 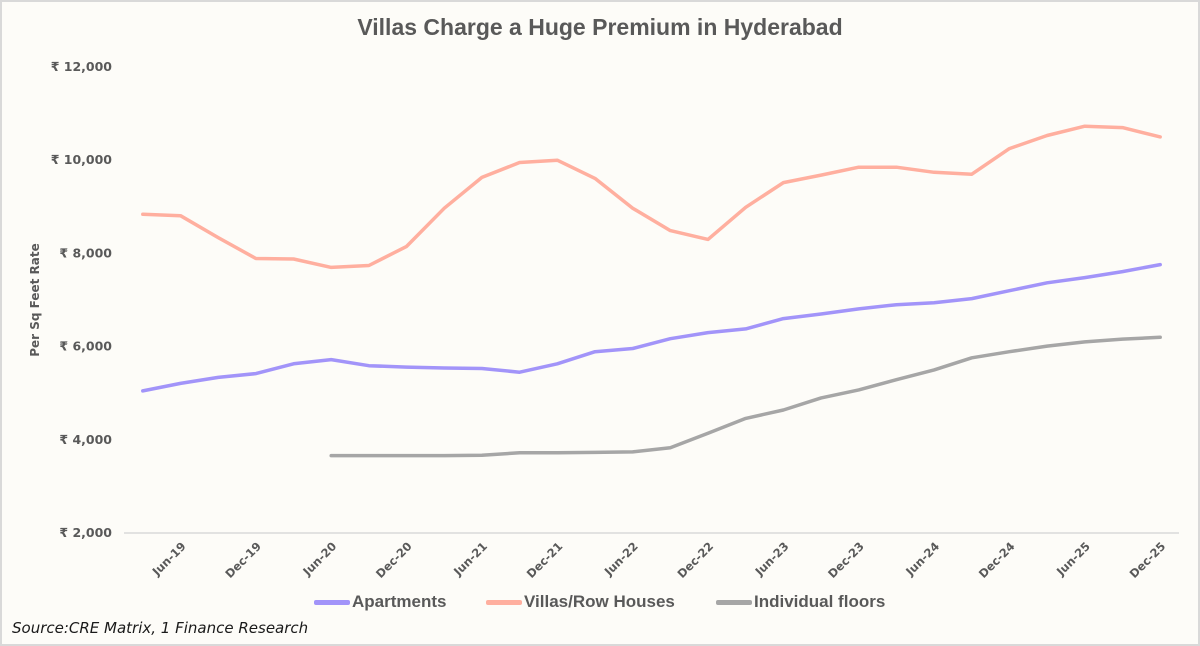 What do you see at coordinates (470, 559) in the screenshot?
I see `x-tick-label: Jun-21` at bounding box center [470, 559].